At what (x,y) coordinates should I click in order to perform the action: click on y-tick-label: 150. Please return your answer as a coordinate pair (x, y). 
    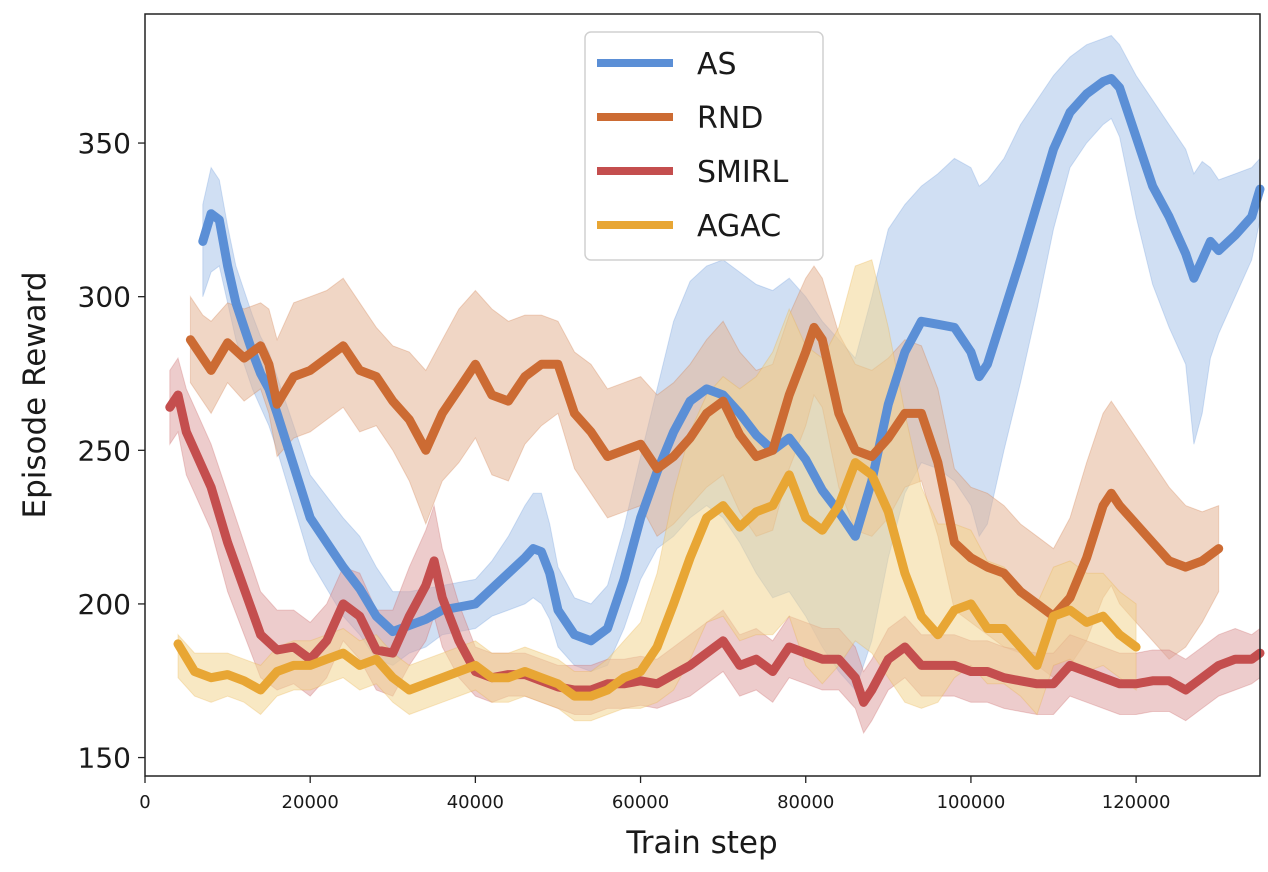
    Looking at the image, I should click on (104, 758).